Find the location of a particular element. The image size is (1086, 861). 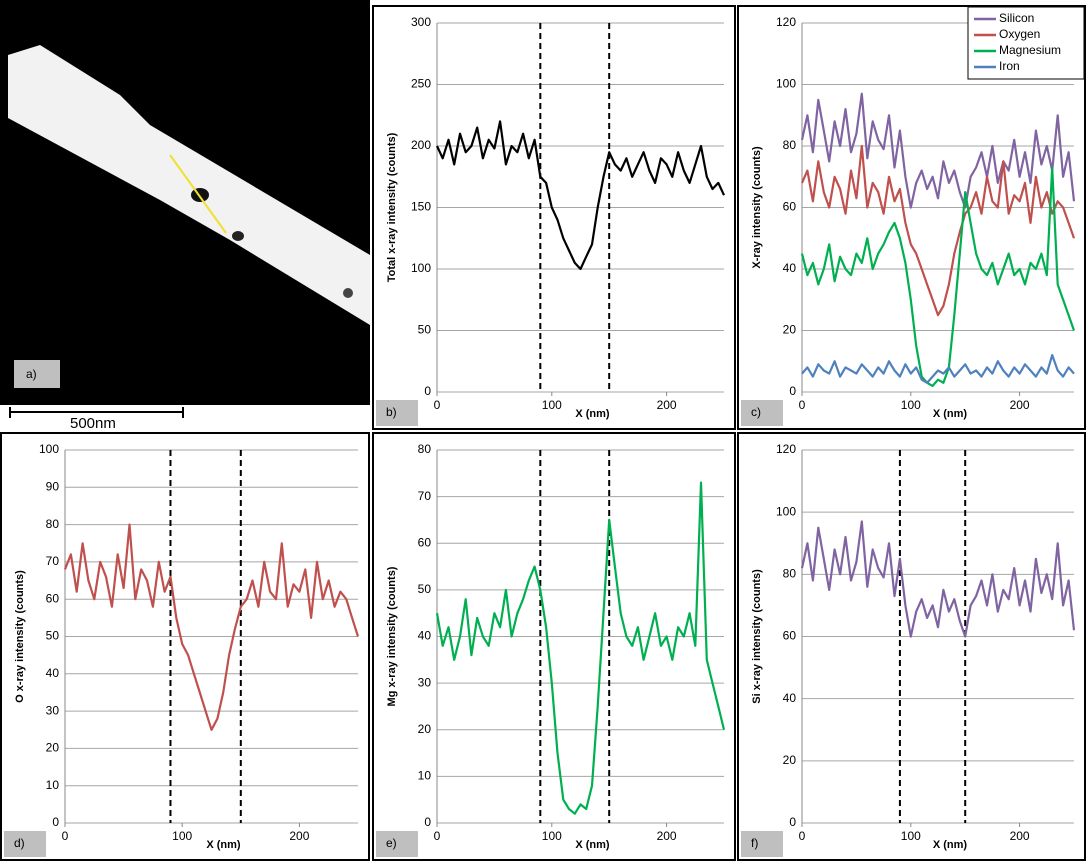

y-tick-label: 90 is located at coordinates (53, 486).